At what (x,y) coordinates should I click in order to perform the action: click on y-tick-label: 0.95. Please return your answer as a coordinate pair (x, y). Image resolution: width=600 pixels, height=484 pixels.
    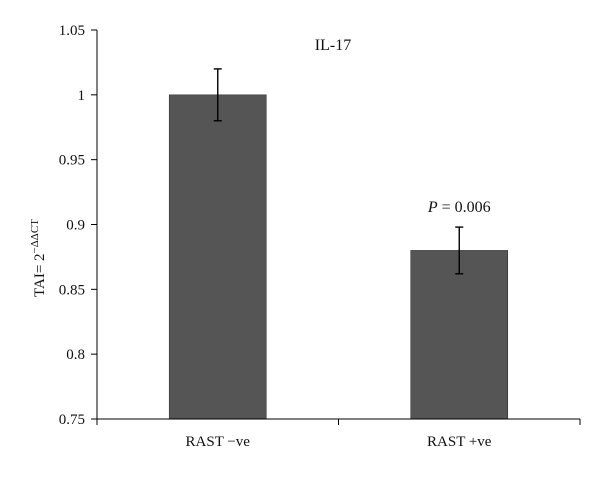
    Looking at the image, I should click on (72, 161).